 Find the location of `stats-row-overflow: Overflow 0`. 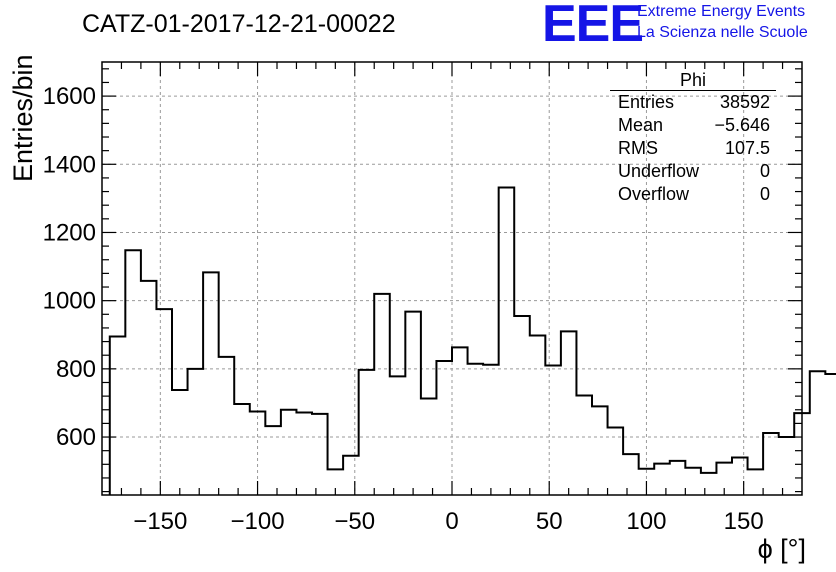

stats-row-overflow: Overflow 0 is located at coordinates (693, 194).